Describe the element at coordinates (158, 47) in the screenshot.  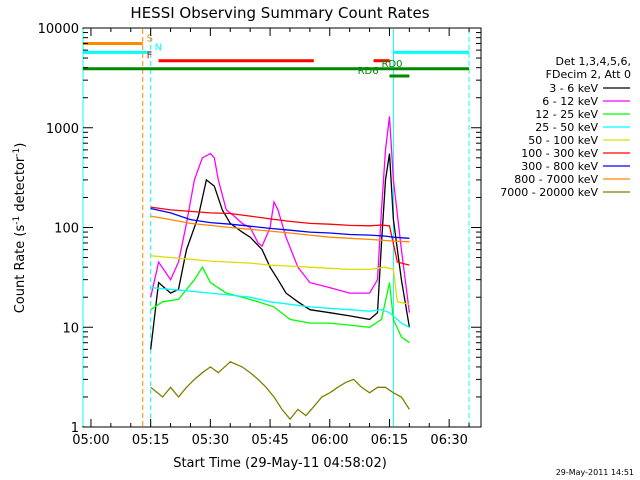
I see `flag-label-n: N` at that location.